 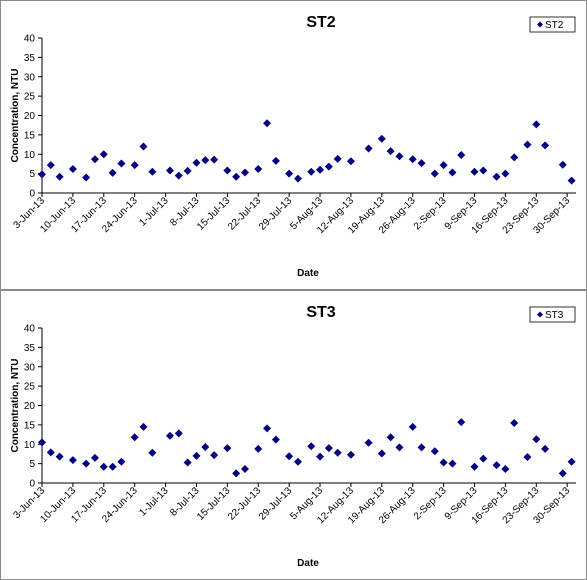 I want to click on legend-label: ST2, so click(x=554, y=25).